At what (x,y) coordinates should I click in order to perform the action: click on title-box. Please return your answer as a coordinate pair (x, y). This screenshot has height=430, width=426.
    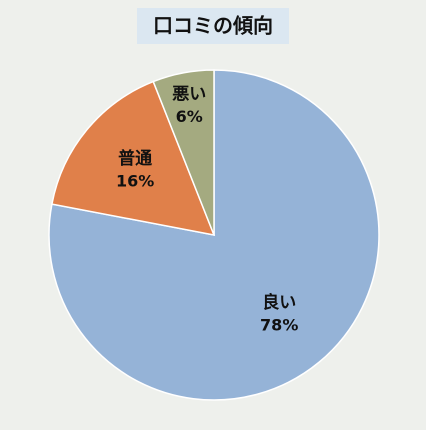
    Looking at the image, I should click on (213, 26).